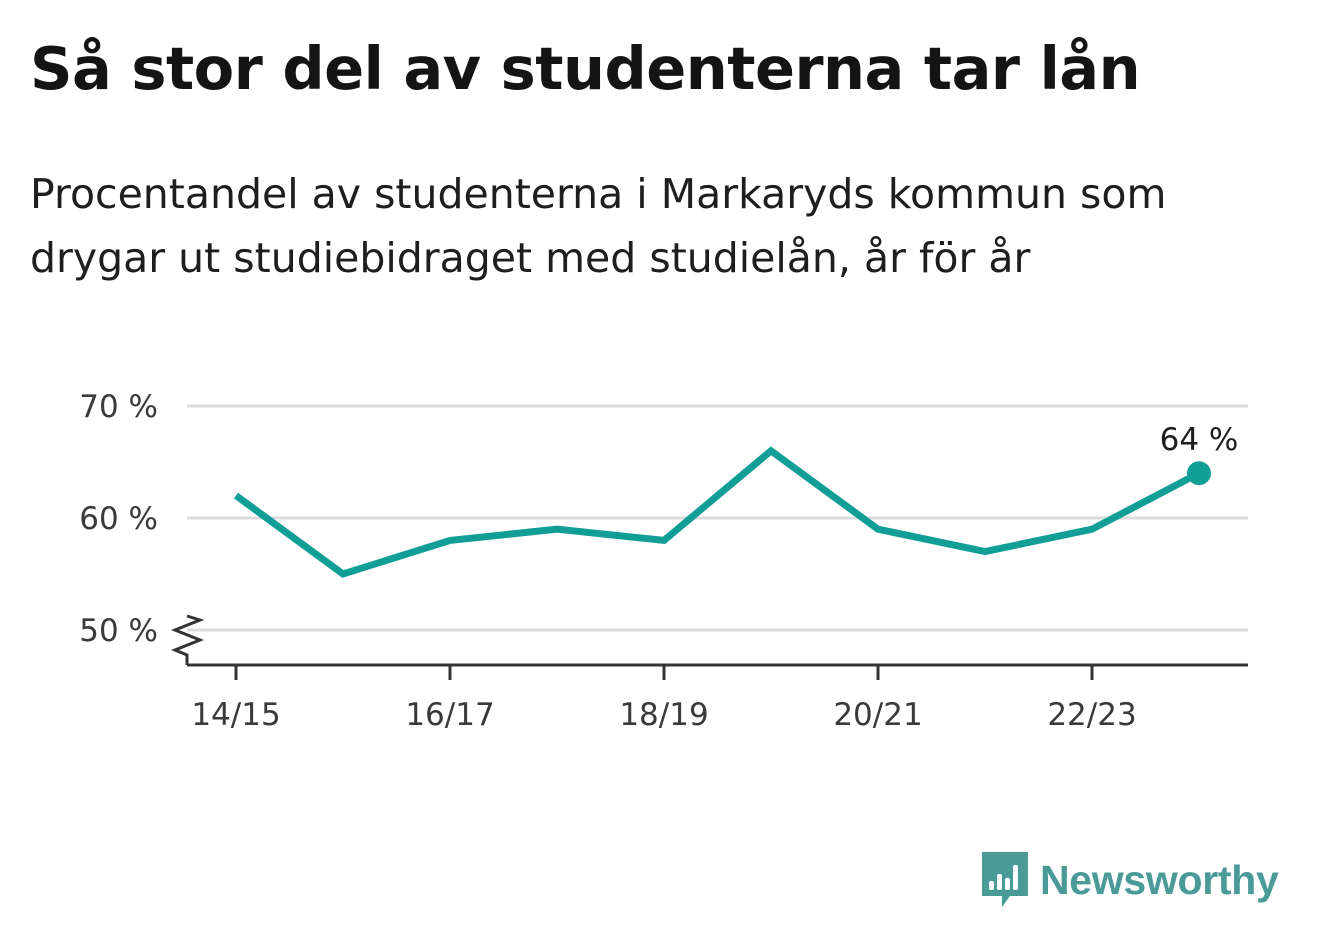 The width and height of the screenshot is (1322, 939). I want to click on y-tick-label: 70 %, so click(118, 407).